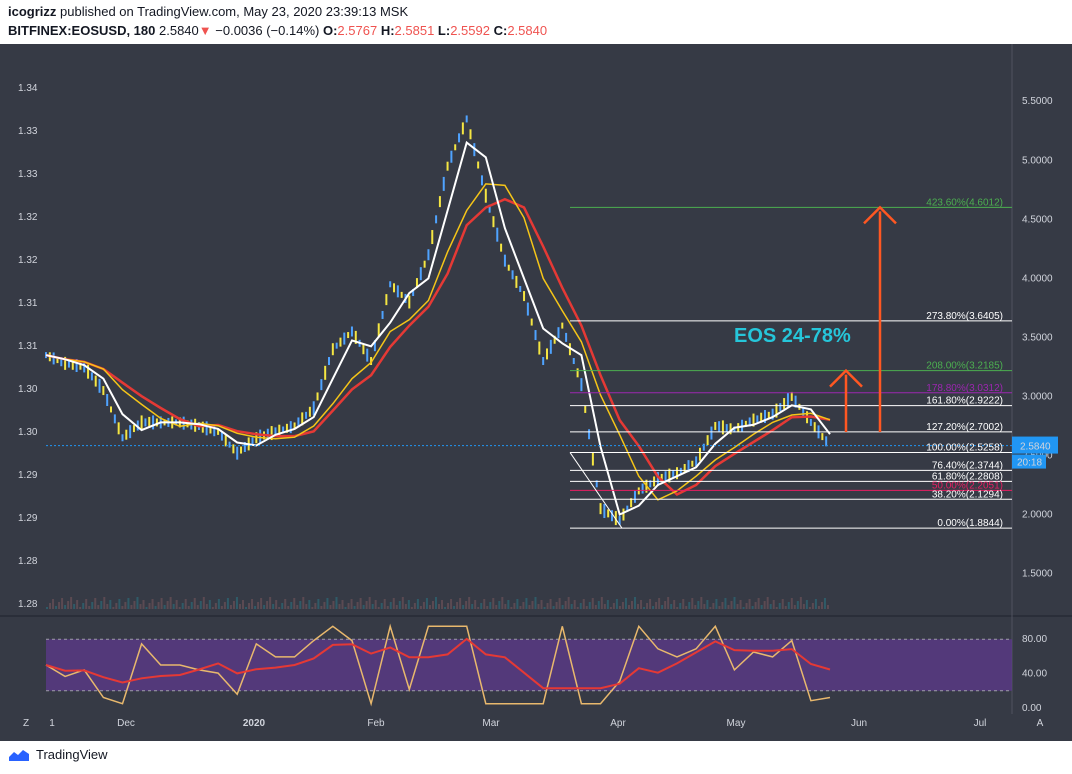 Image resolution: width=1072 pixels, height=774 pixels. I want to click on close-value: 2.5840, so click(527, 30).